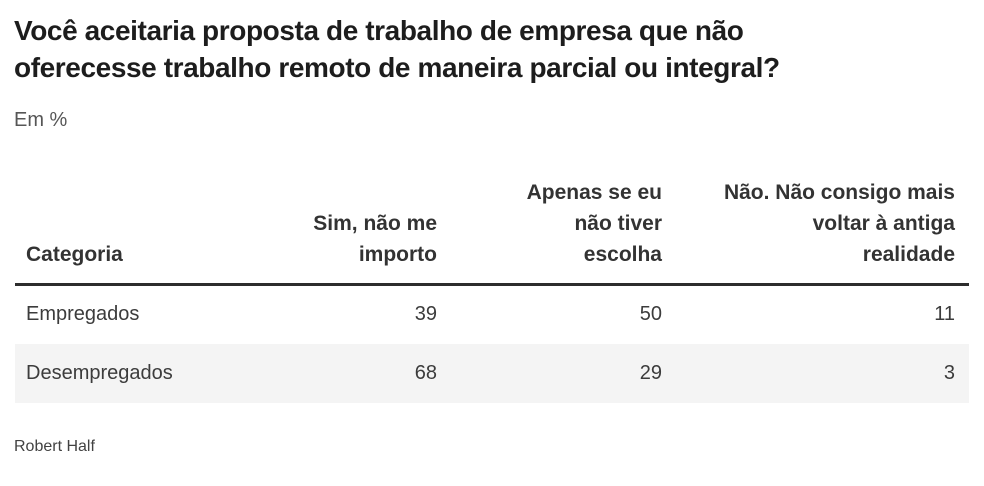 The width and height of the screenshot is (984, 486). What do you see at coordinates (650, 314) in the screenshot?
I see `value-cell: 50` at bounding box center [650, 314].